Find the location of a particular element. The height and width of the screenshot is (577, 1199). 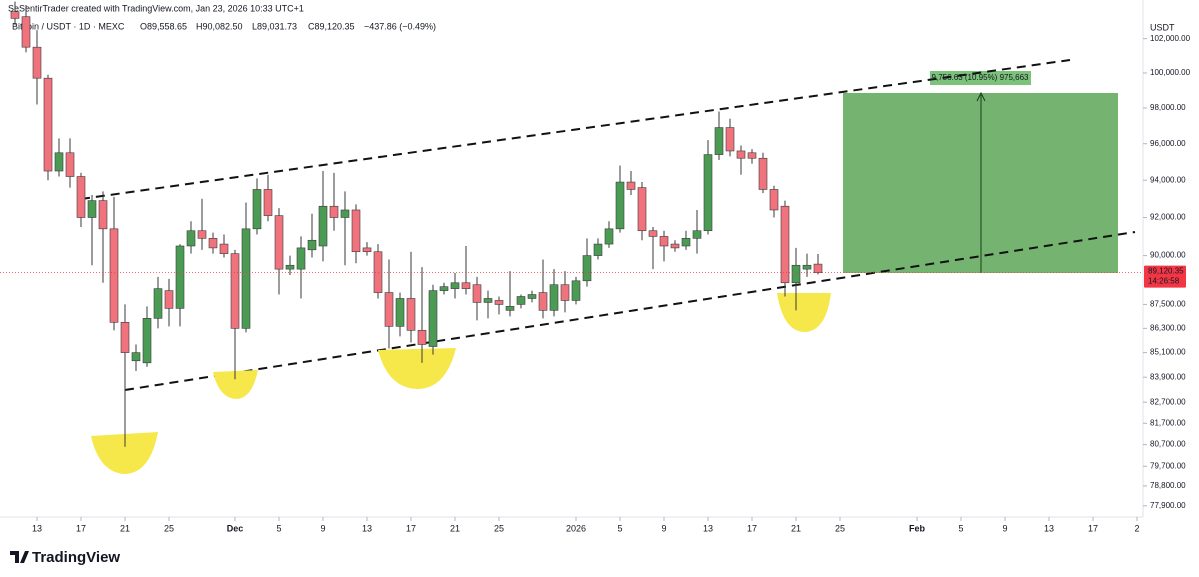

y-tick-label: 78,800.00 is located at coordinates (1168, 485).